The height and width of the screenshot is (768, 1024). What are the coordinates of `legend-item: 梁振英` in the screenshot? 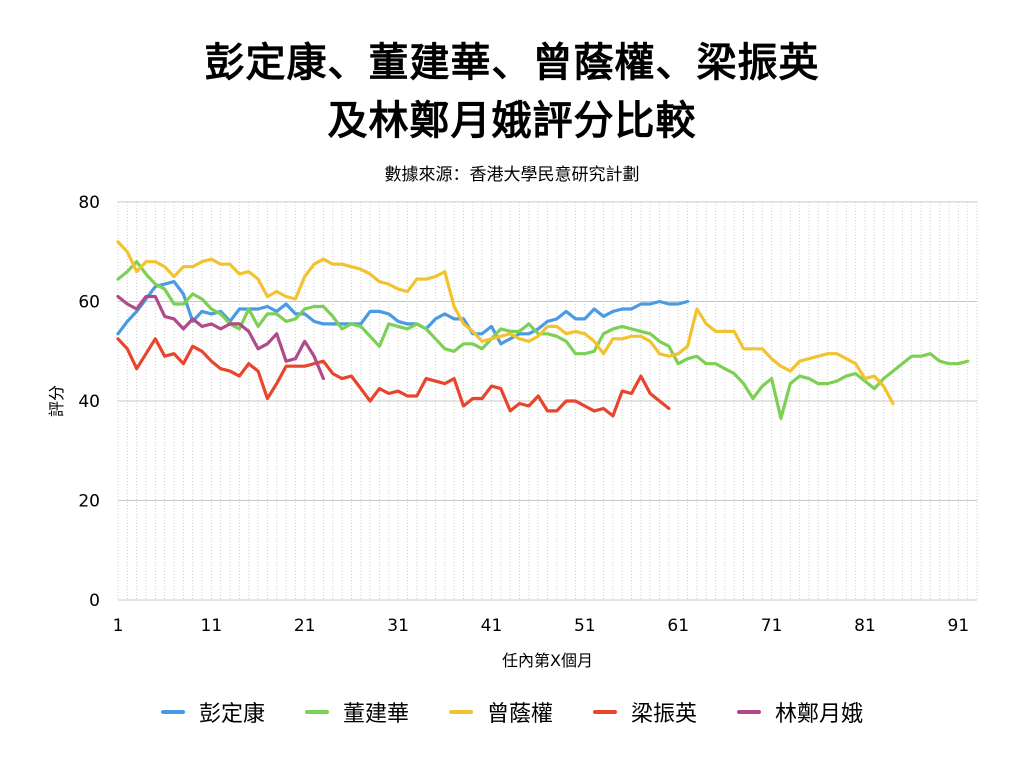 It's located at (645, 712).